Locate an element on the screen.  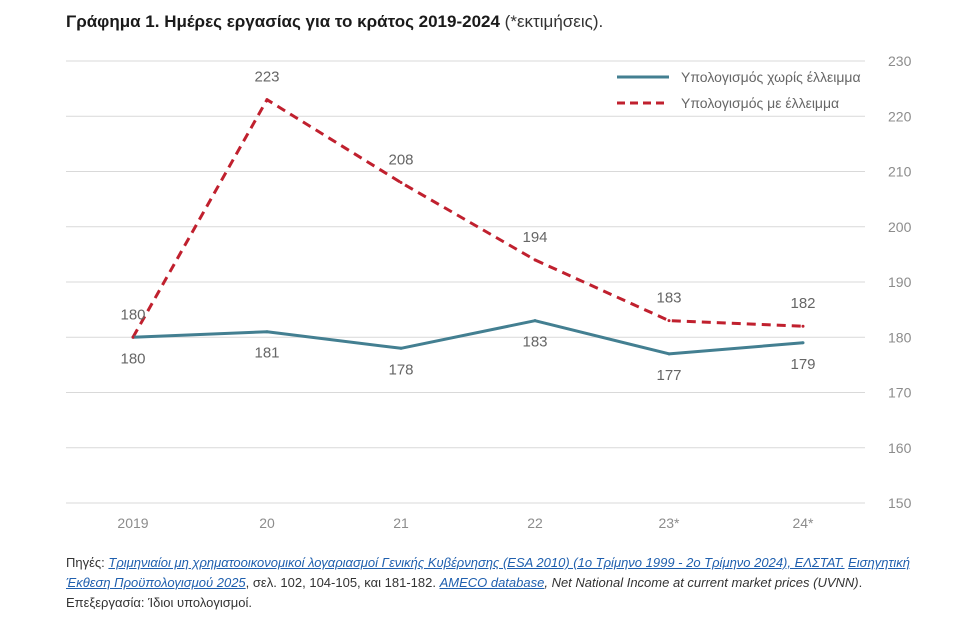
chart-title-note: (*εκτιμήσεις). is located at coordinates (551, 21).